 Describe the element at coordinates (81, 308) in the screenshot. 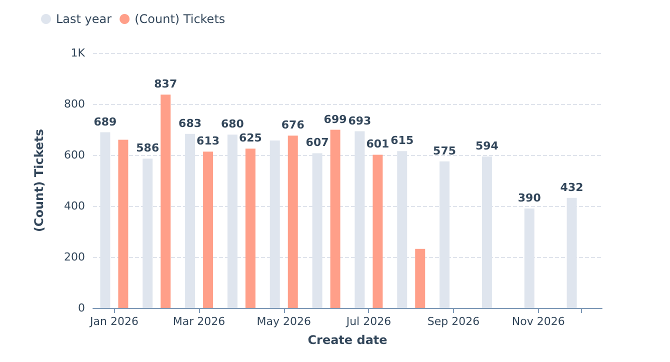

I see `y-tick-label: 0` at that location.